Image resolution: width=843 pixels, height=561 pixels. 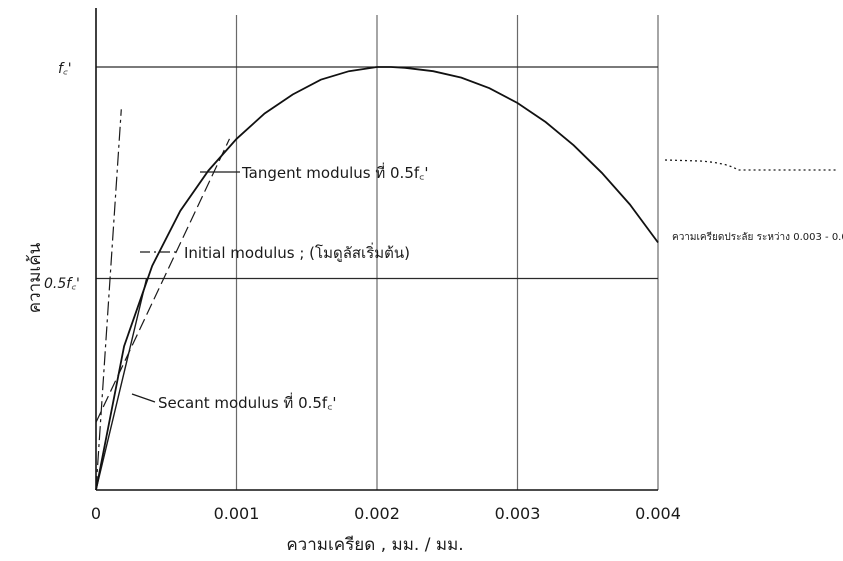 What do you see at coordinates (247, 402) in the screenshot?
I see `annotation-secant: Secant modulus ที่ 0.5f꜀'` at bounding box center [247, 402].